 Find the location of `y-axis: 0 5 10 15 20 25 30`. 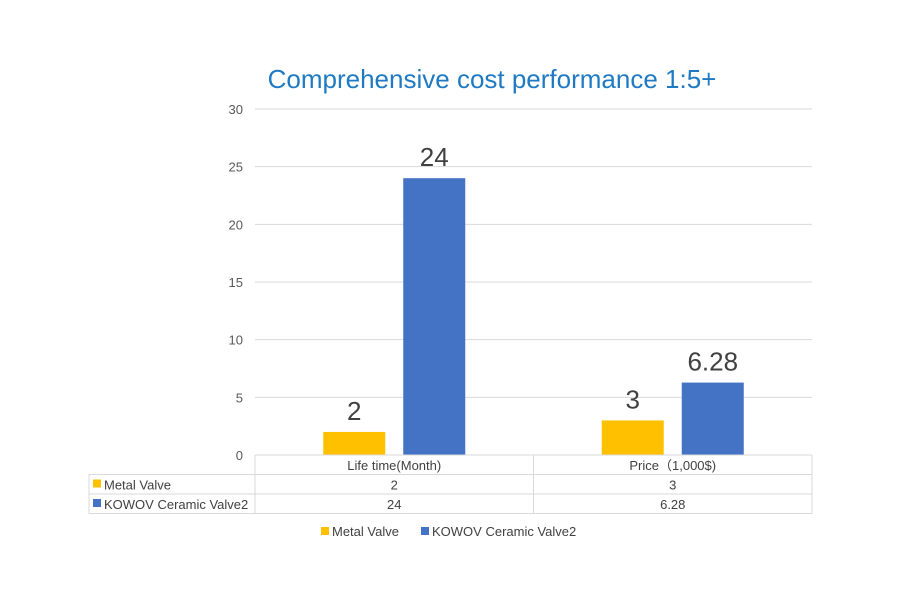

y-axis: 0 5 10 15 20 25 30 is located at coordinates (236, 282).